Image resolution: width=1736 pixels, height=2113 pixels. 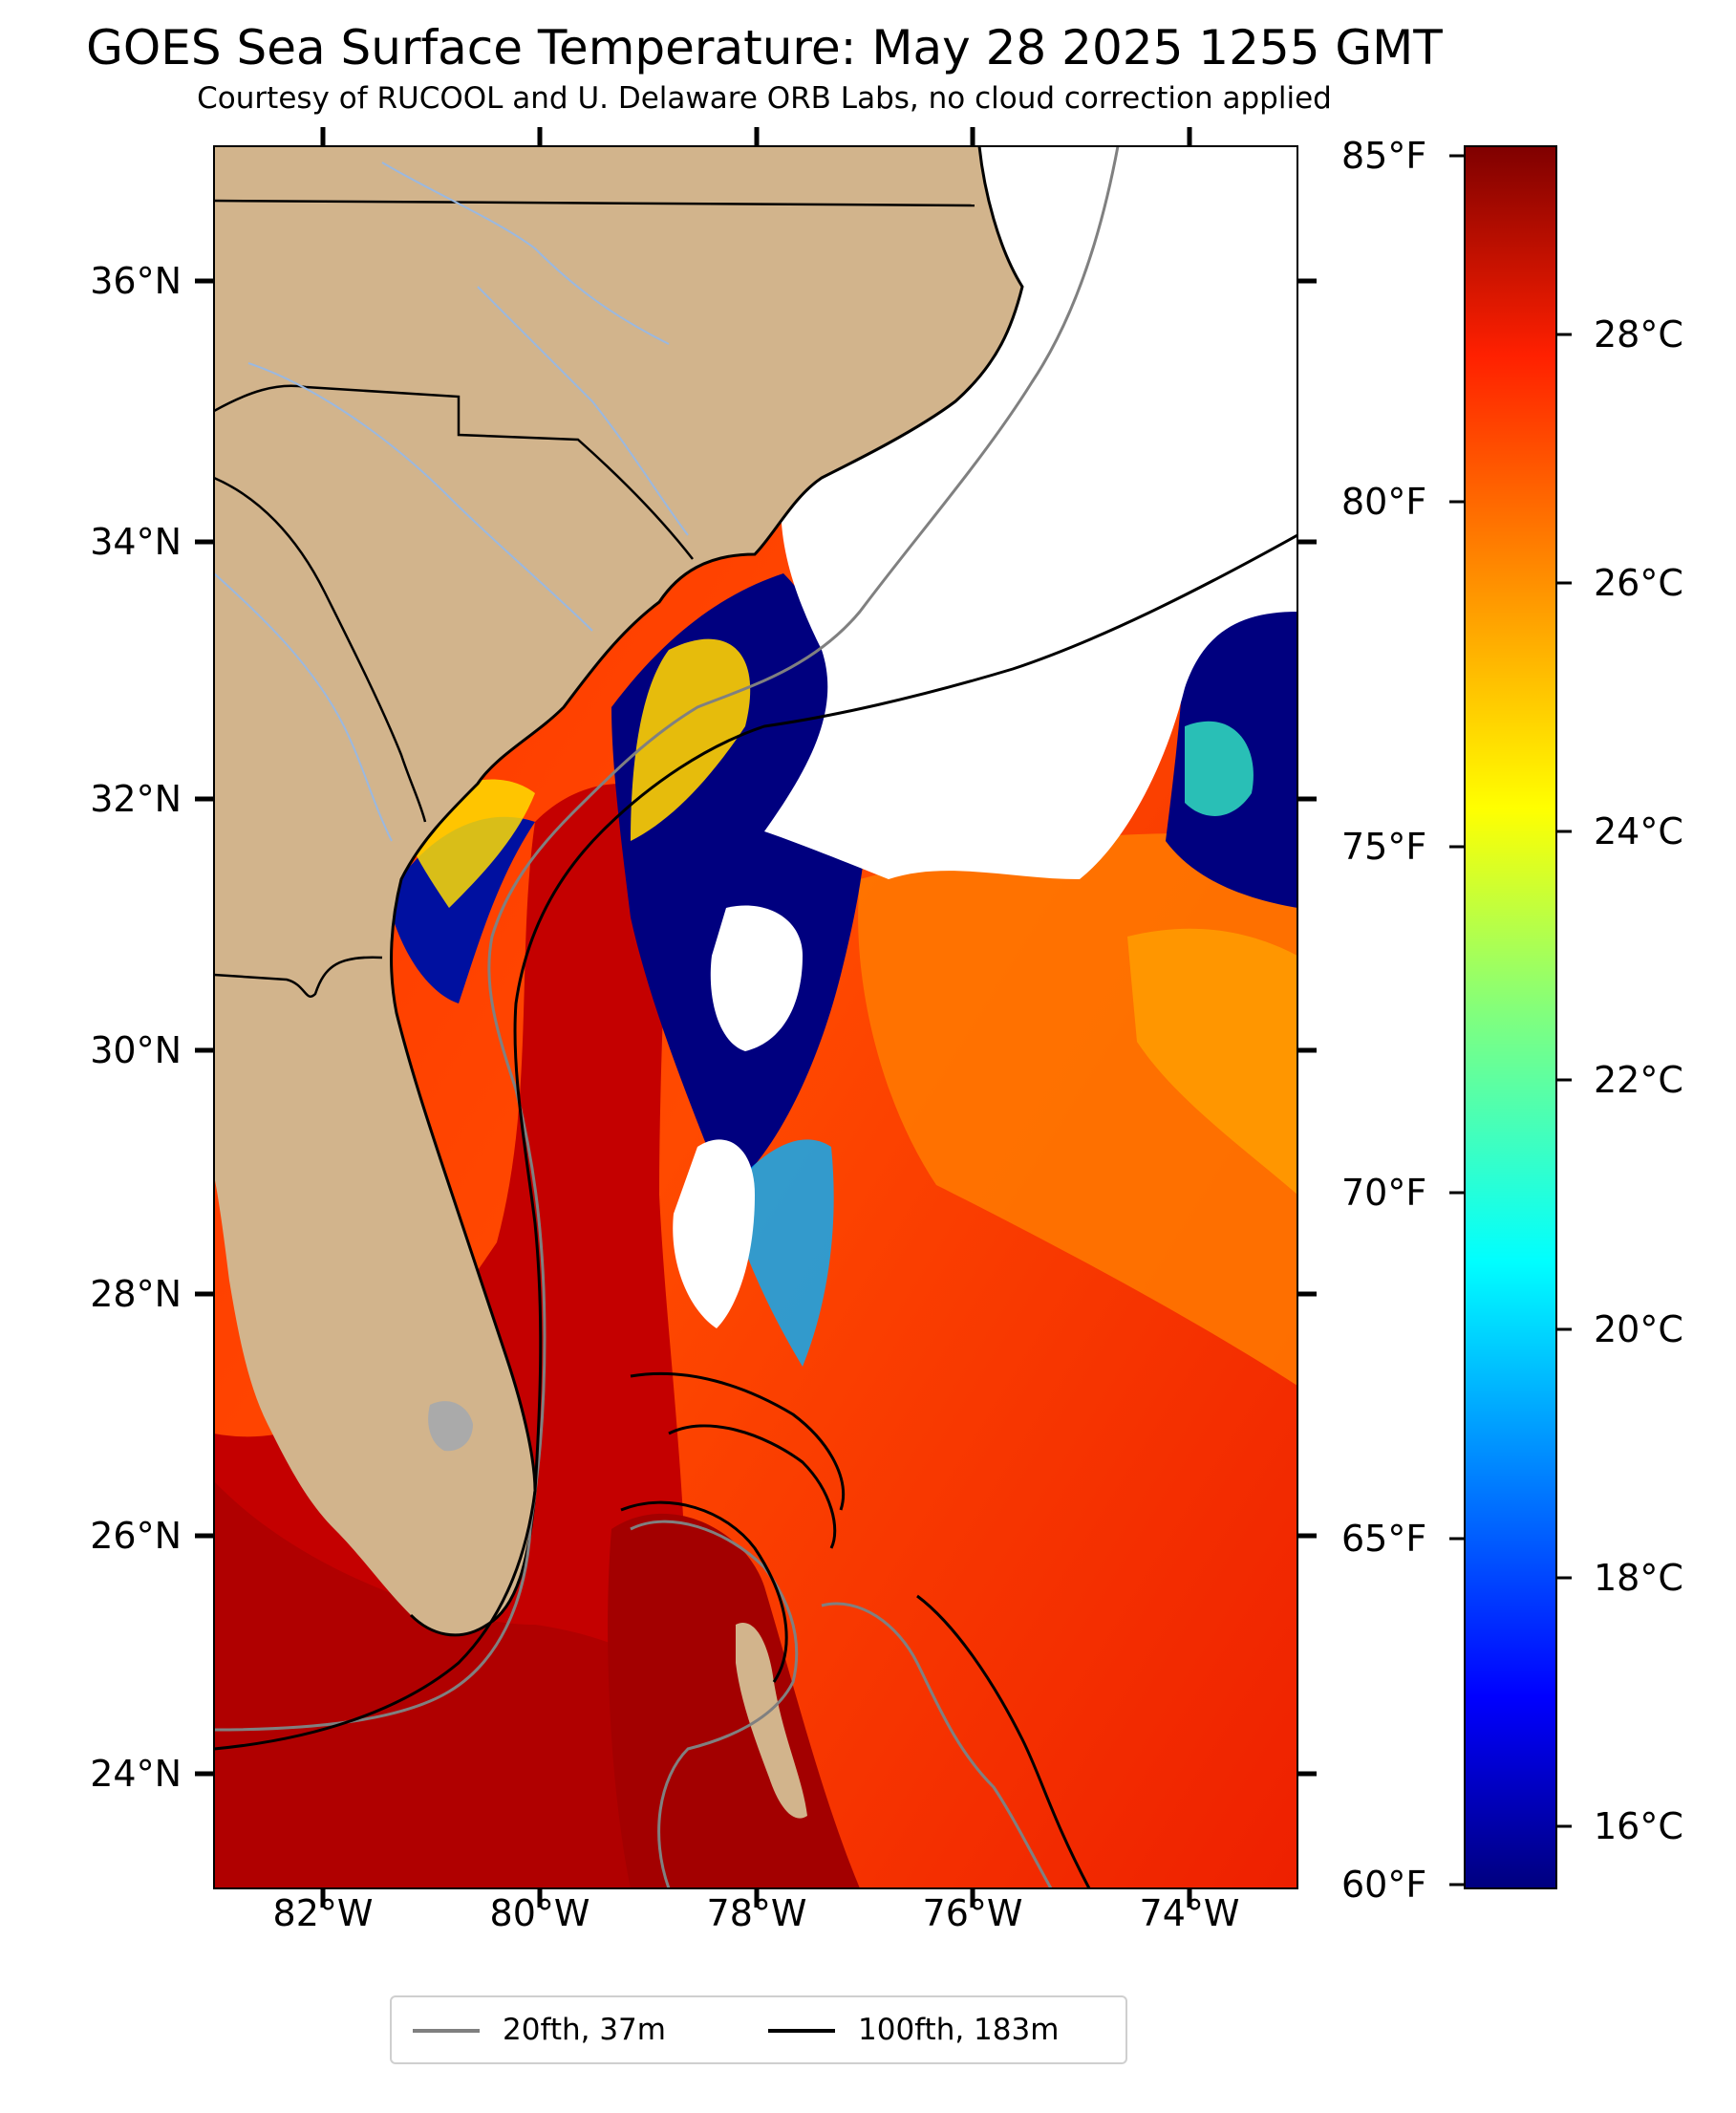 What do you see at coordinates (714, 1704) in the screenshot?
I see `isobath-20fth-bank` at bounding box center [714, 1704].